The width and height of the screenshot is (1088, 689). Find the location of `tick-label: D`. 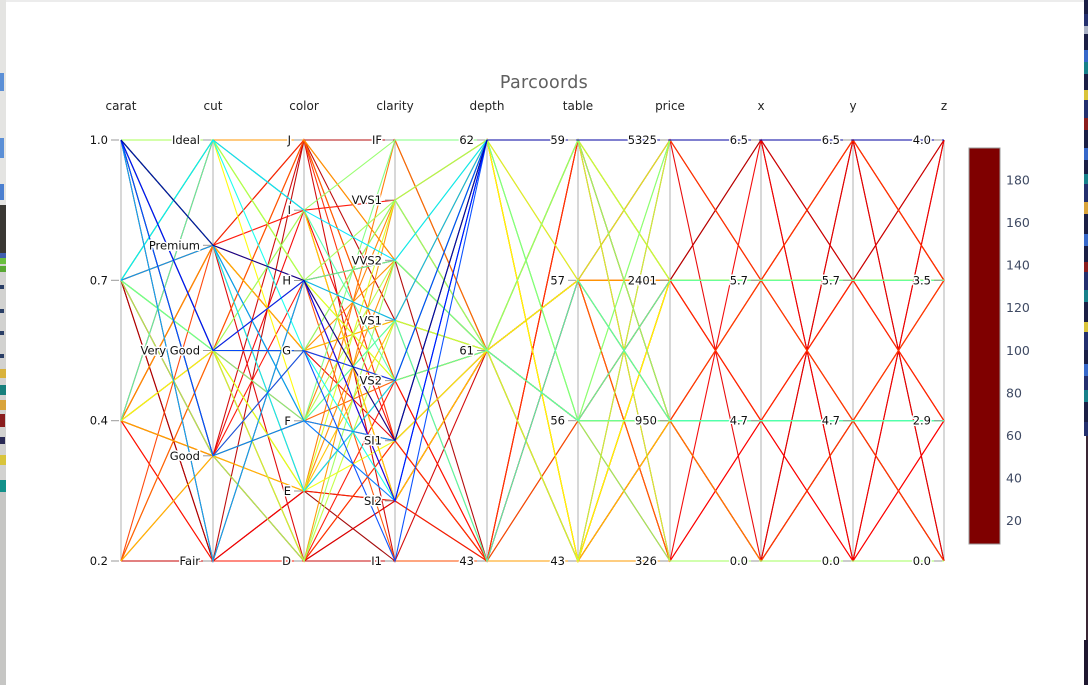

tick-label: D is located at coordinates (286, 561).